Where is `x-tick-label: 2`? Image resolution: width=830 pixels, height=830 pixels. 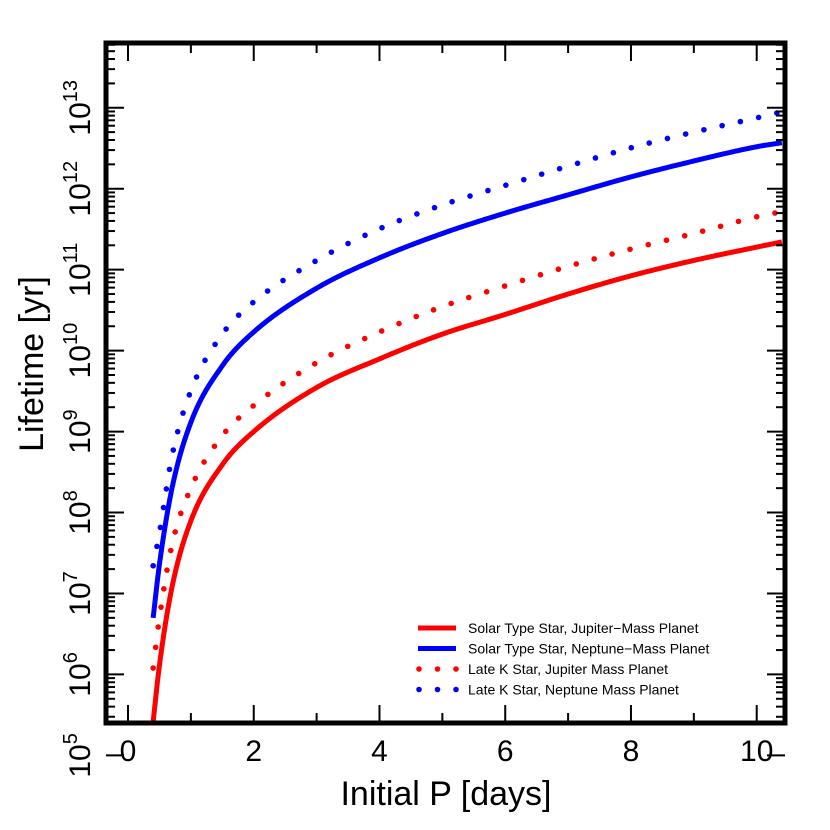
x-tick-label: 2 is located at coordinates (253, 751).